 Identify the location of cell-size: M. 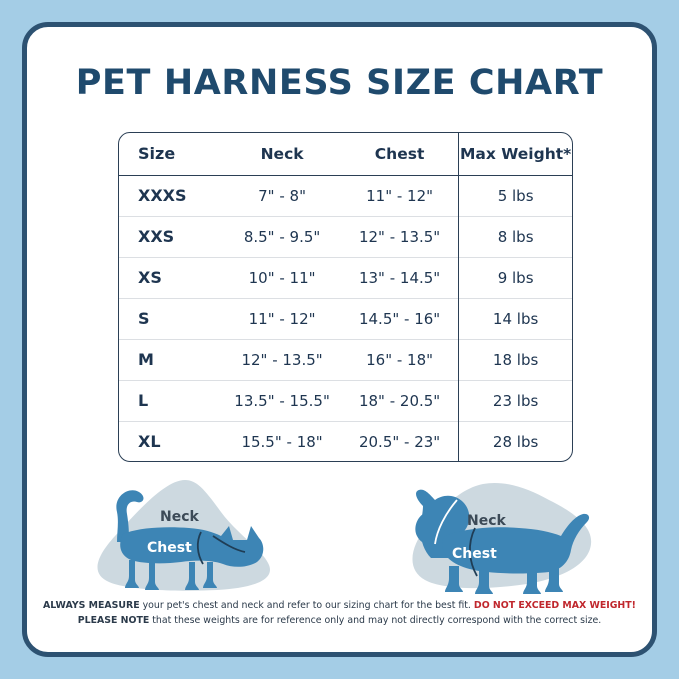
(171, 359).